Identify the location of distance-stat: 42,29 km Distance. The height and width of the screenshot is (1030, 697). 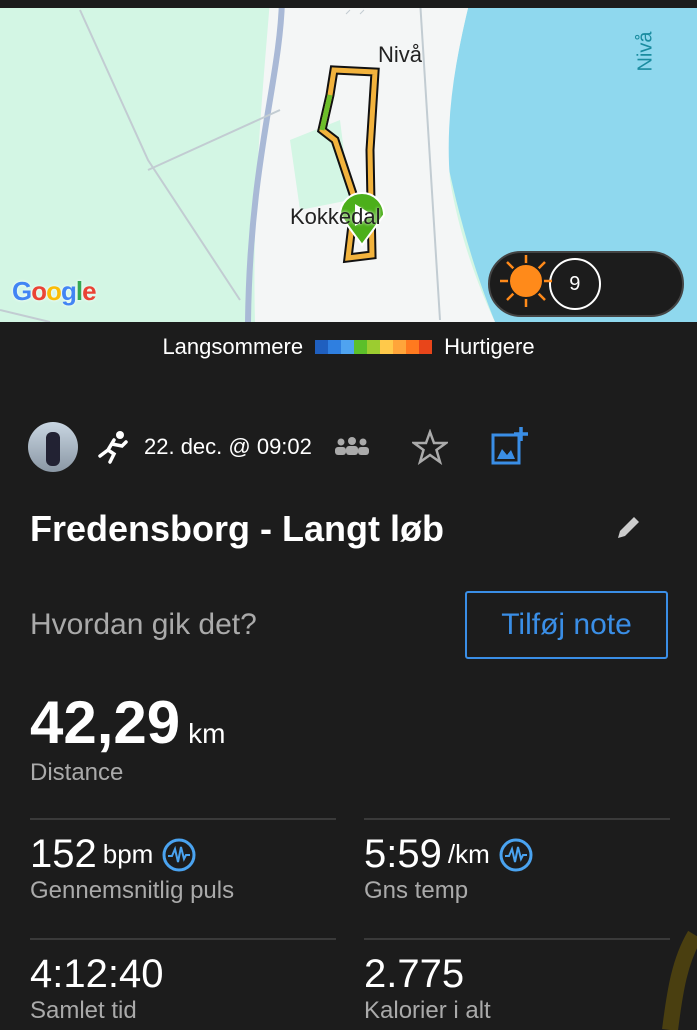
(127, 737).